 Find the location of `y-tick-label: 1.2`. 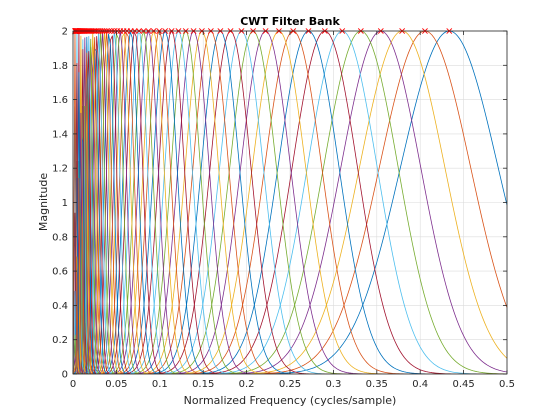

y-tick-label: 1.2 is located at coordinates (60, 169).